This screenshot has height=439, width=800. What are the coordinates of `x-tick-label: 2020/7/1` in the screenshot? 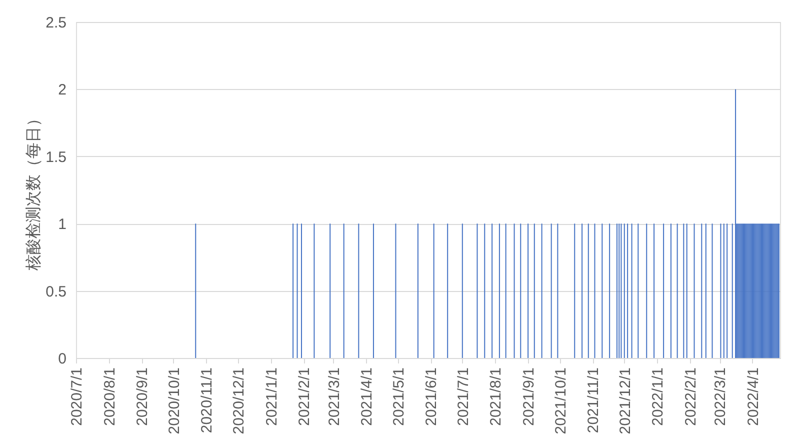 It's located at (77, 397).